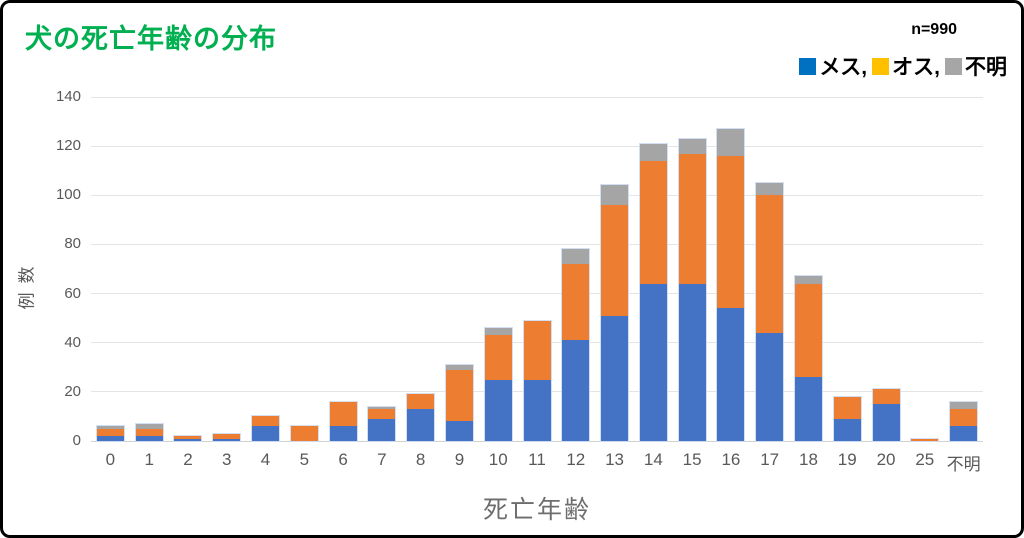 Image resolution: width=1024 pixels, height=538 pixels. I want to click on x-tick-label-8: 8, so click(420, 459).